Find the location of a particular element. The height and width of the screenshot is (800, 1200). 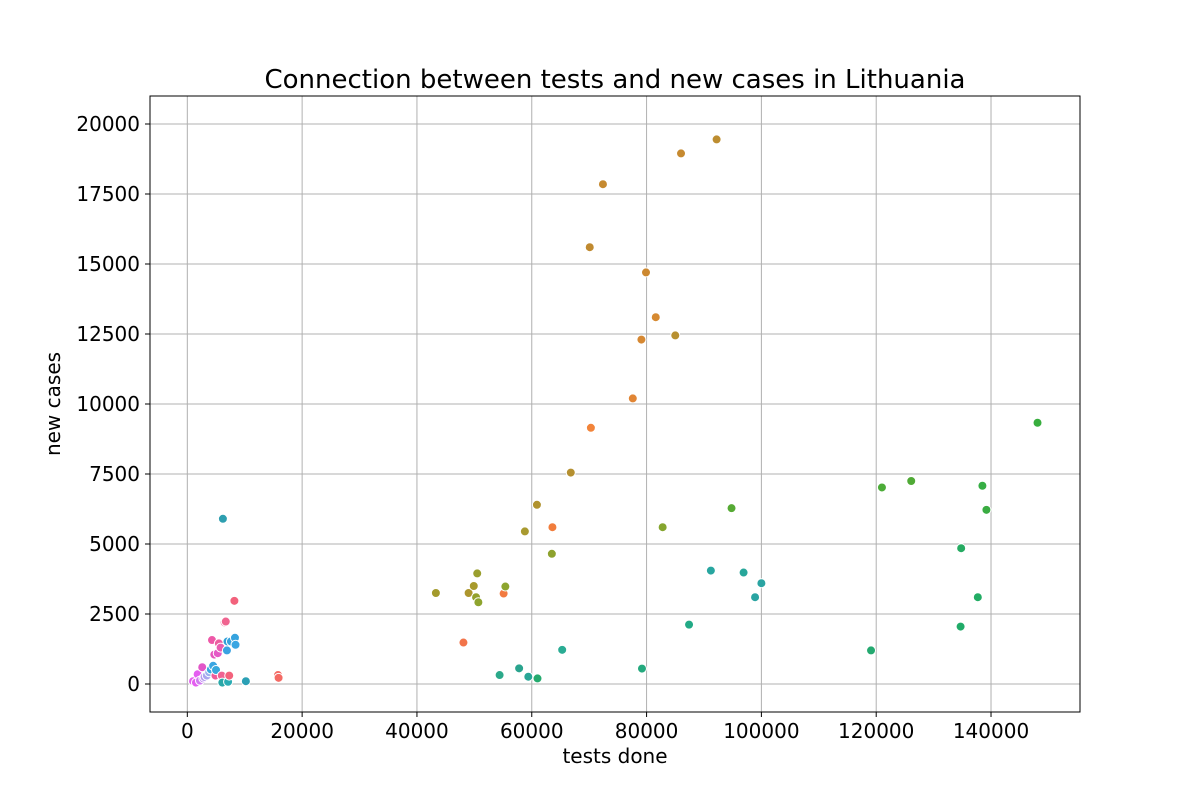

y-tick-label: 10000 is located at coordinates (108, 404).